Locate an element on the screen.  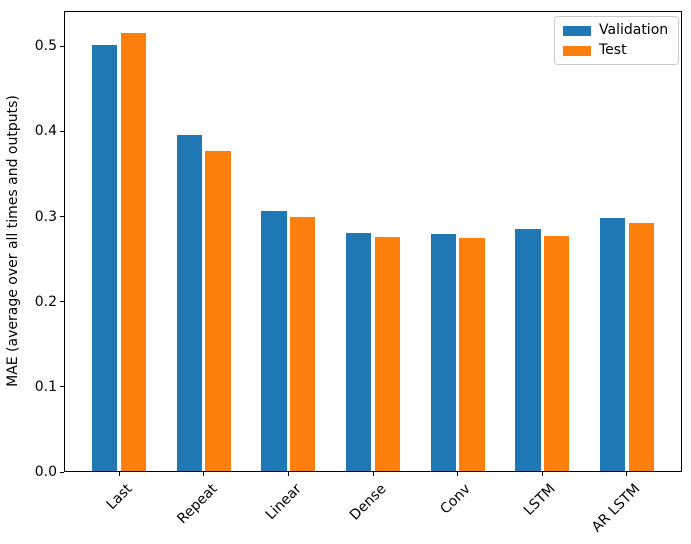
legend-label-validation: Validation is located at coordinates (634, 30).